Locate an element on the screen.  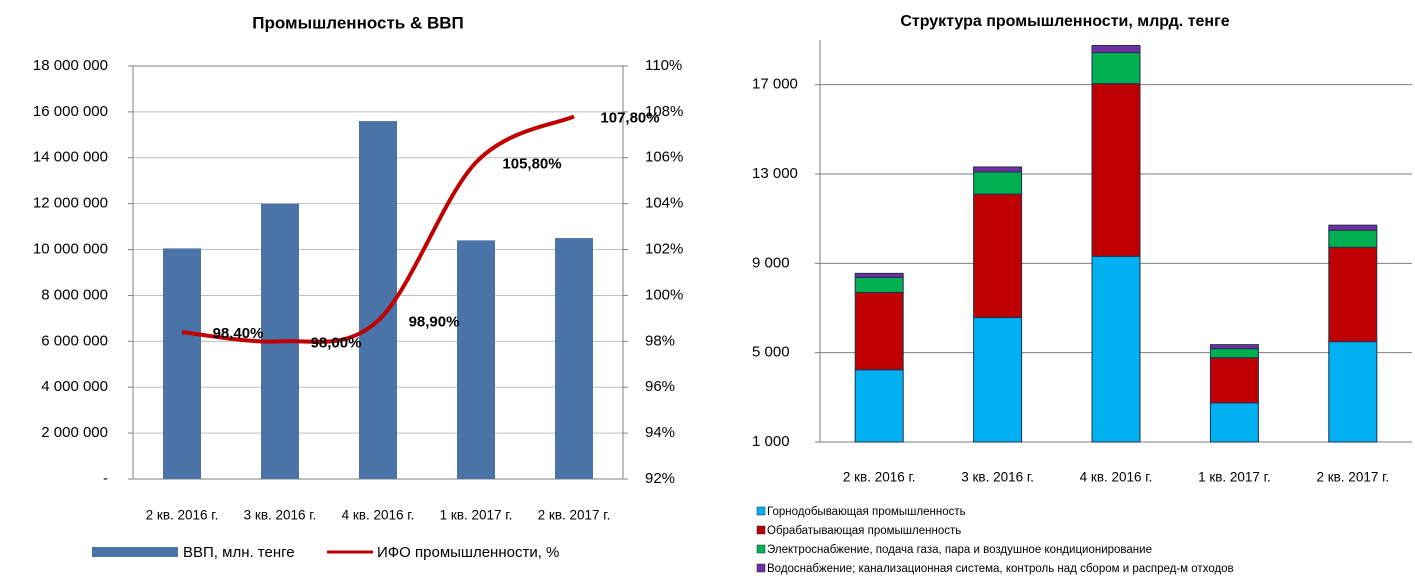
y-tick-label: 5 000 is located at coordinates (771, 352).